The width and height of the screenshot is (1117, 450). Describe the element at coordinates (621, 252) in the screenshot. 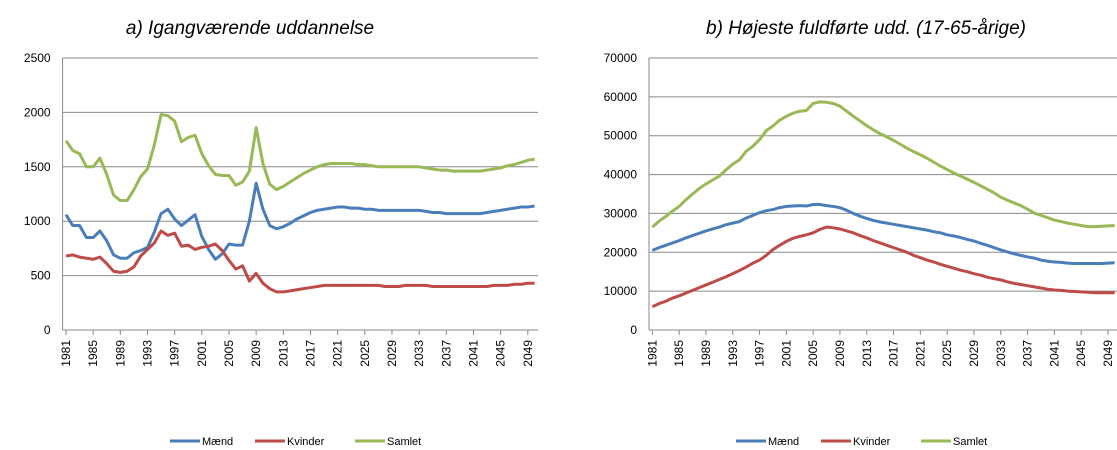

I see `y-tick-label: 20000` at that location.